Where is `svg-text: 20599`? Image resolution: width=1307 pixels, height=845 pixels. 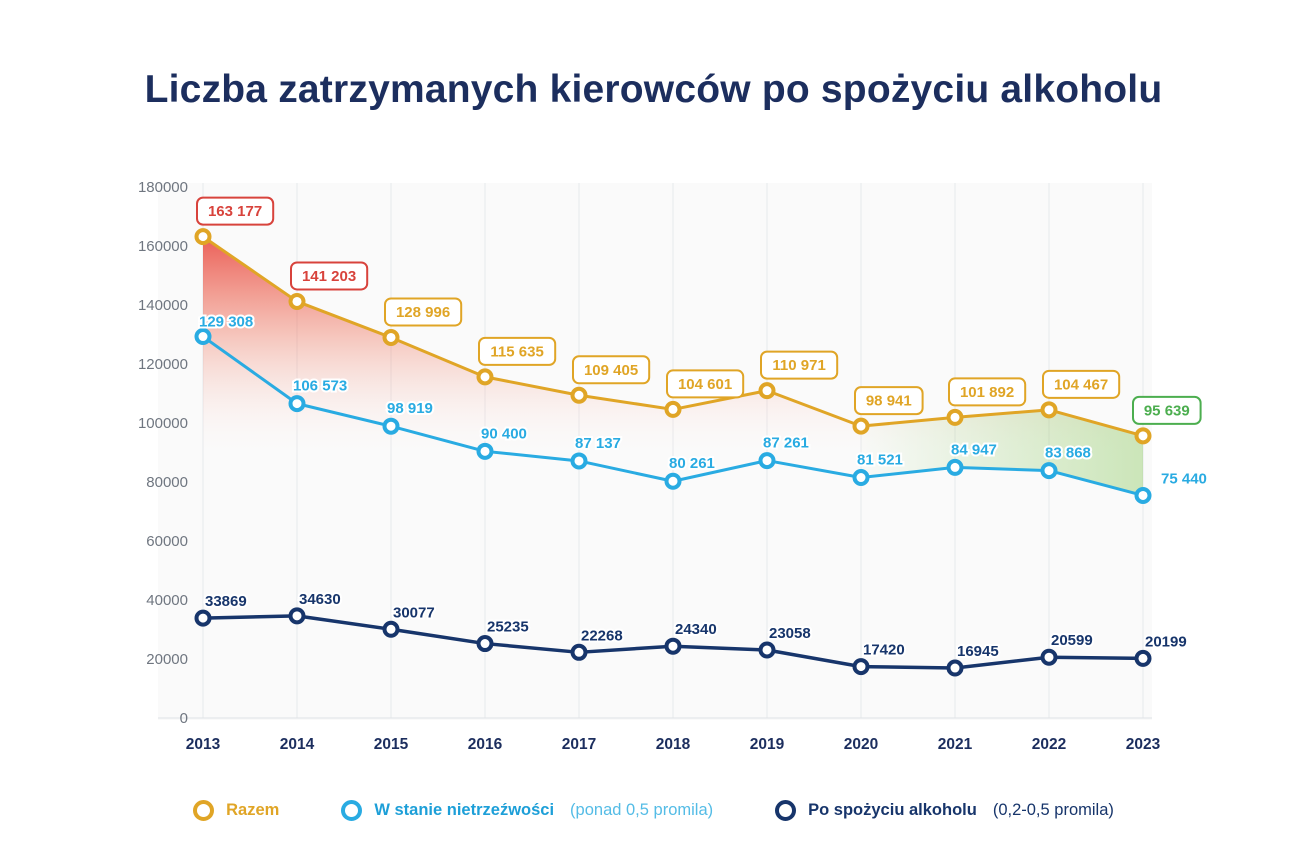
svg-text: 20599 is located at coordinates (1072, 640).